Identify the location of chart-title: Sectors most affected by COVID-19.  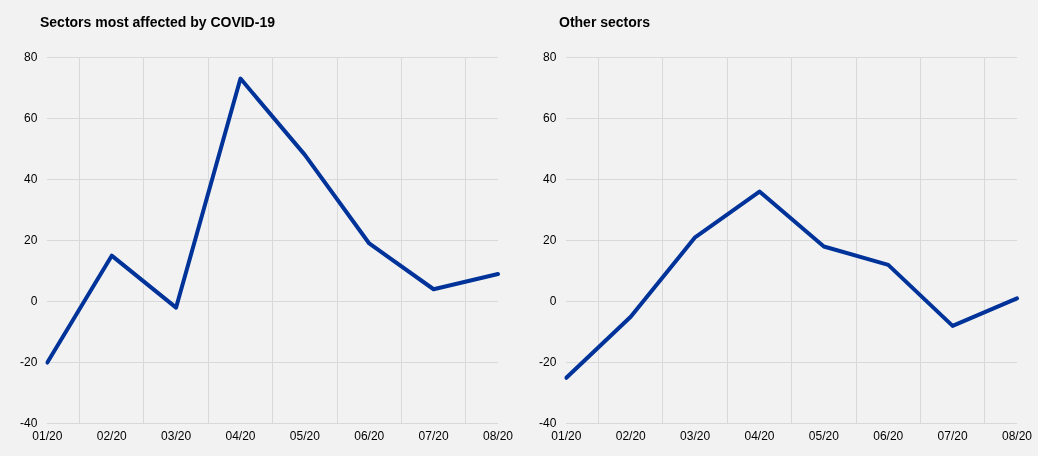
(157, 22).